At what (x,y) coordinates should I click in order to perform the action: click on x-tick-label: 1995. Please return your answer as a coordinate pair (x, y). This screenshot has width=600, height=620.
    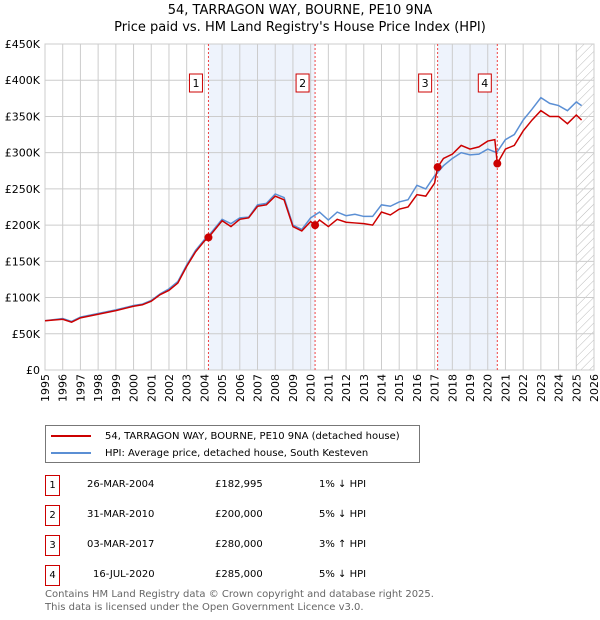
    Looking at the image, I should click on (45, 388).